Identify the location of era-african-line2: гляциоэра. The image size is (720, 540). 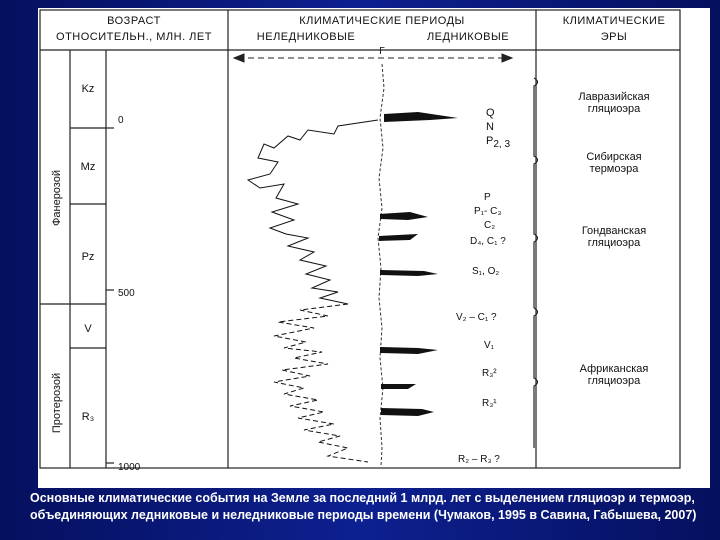
(614, 381).